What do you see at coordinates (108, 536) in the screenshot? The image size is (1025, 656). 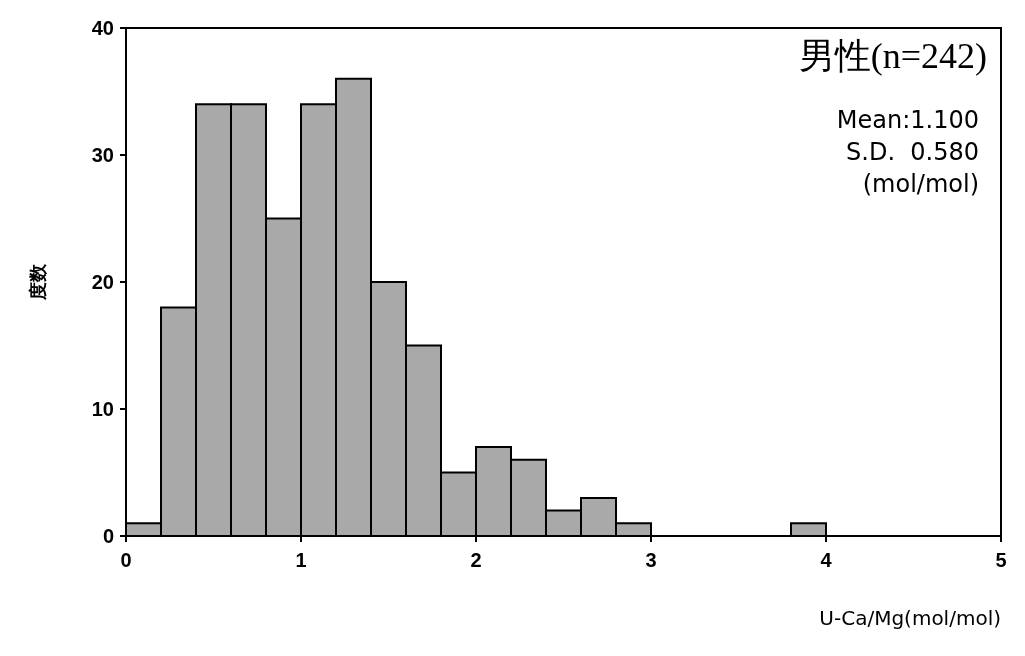 I see `y-tick-label: 0` at bounding box center [108, 536].